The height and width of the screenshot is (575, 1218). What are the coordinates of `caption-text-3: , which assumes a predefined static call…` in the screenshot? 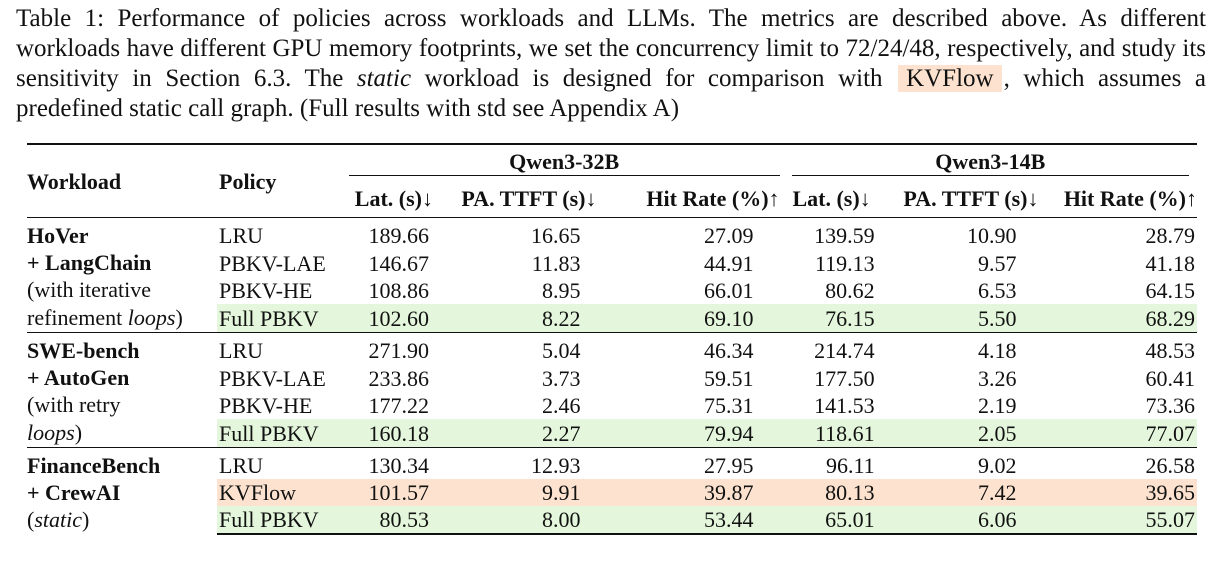 It's located at (611, 93).